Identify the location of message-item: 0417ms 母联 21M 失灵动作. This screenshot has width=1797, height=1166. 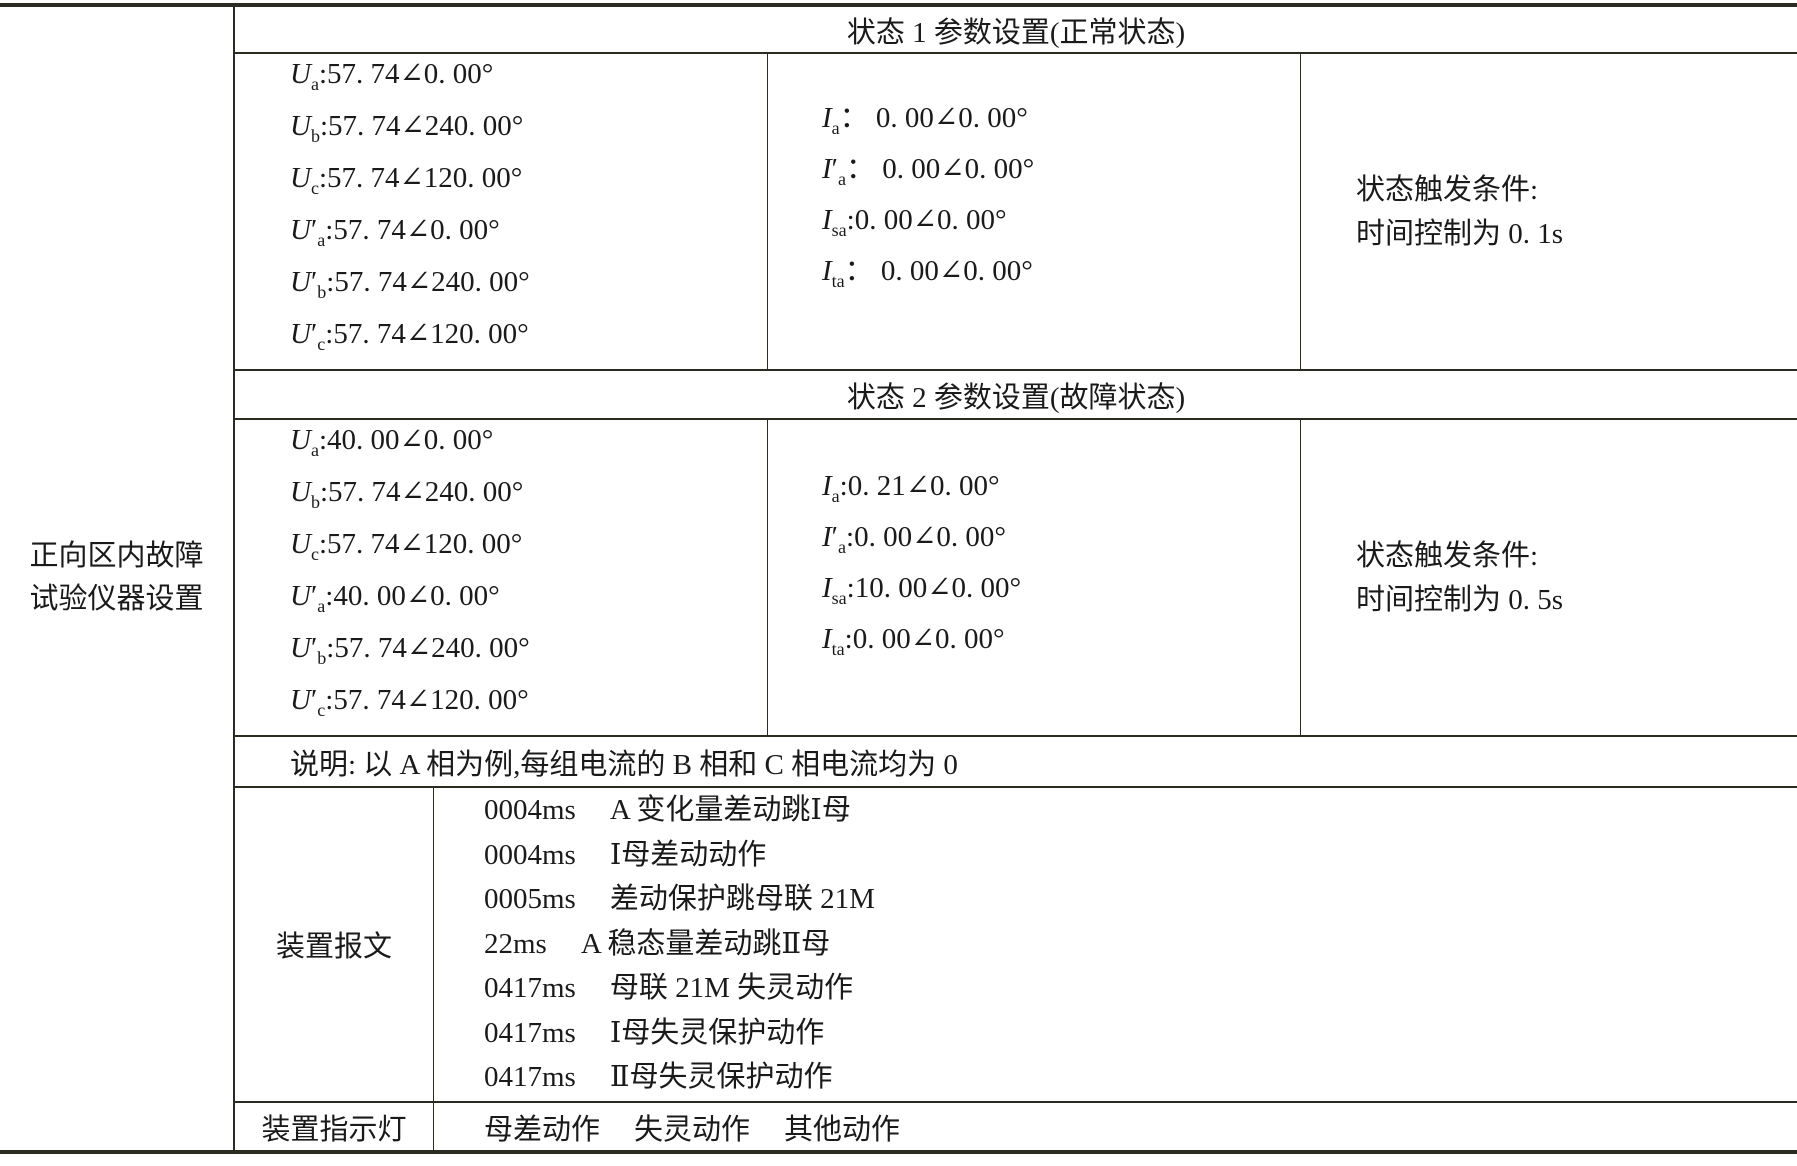
(668, 988).